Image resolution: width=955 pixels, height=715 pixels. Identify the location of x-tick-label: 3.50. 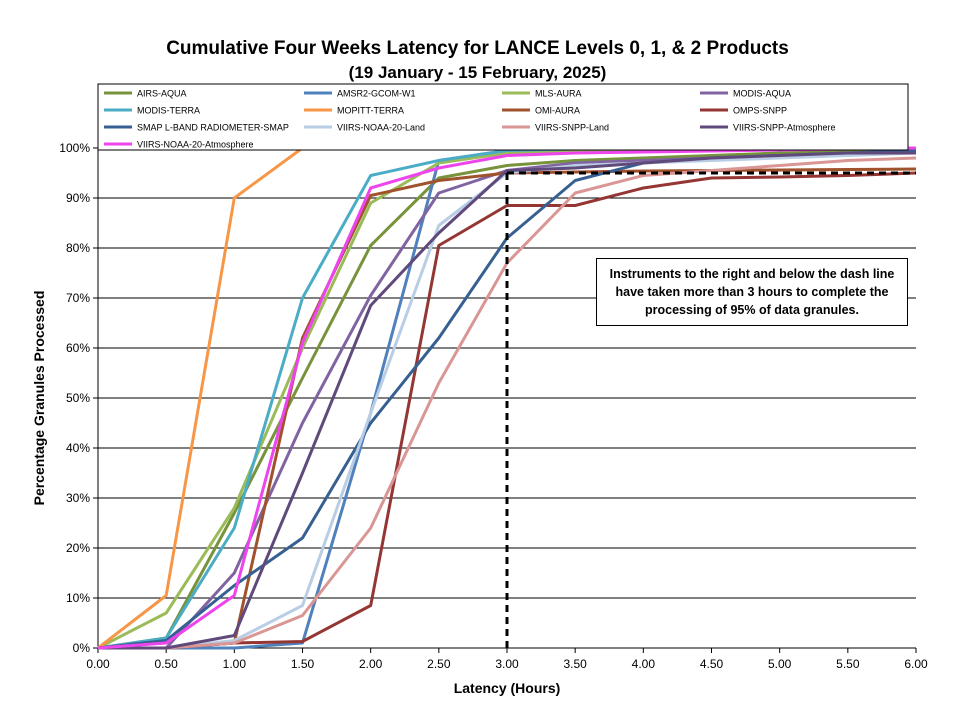
(575, 664).